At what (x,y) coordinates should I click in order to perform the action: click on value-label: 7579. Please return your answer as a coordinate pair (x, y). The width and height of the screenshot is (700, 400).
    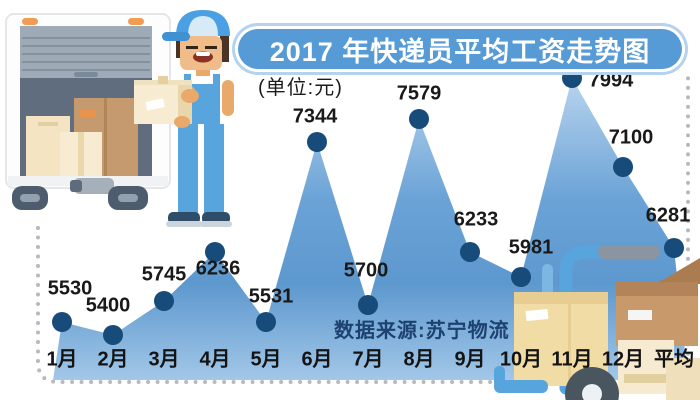
    Looking at the image, I should click on (419, 93).